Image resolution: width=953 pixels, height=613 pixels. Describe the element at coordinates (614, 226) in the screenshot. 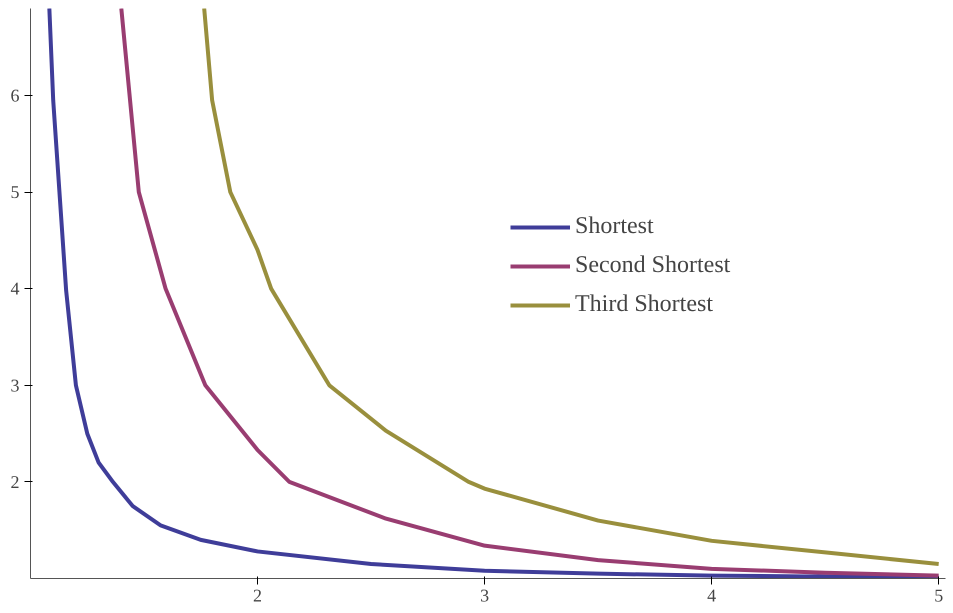

I see `legend-label: Shortest` at that location.